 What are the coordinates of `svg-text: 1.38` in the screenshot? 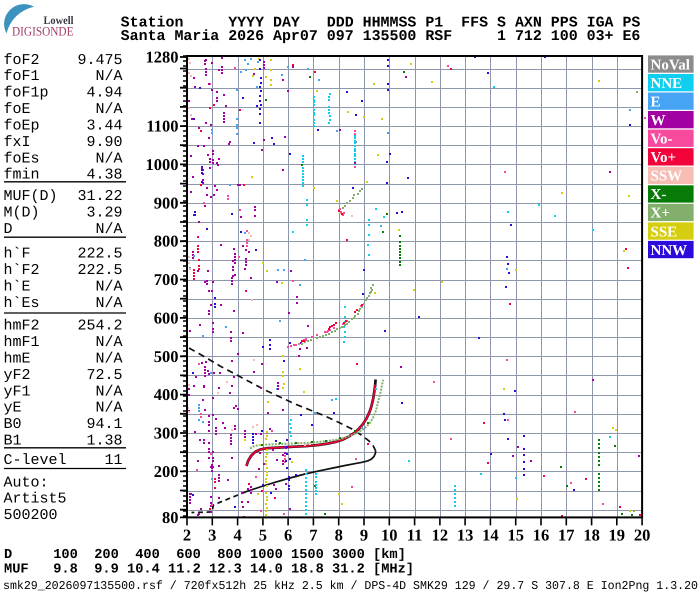 It's located at (104, 441).